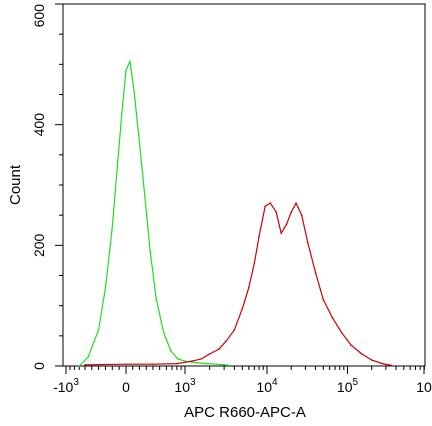 This screenshot has width=432, height=426. What do you see at coordinates (126, 387) in the screenshot?
I see `x-tick-label: 0` at bounding box center [126, 387].